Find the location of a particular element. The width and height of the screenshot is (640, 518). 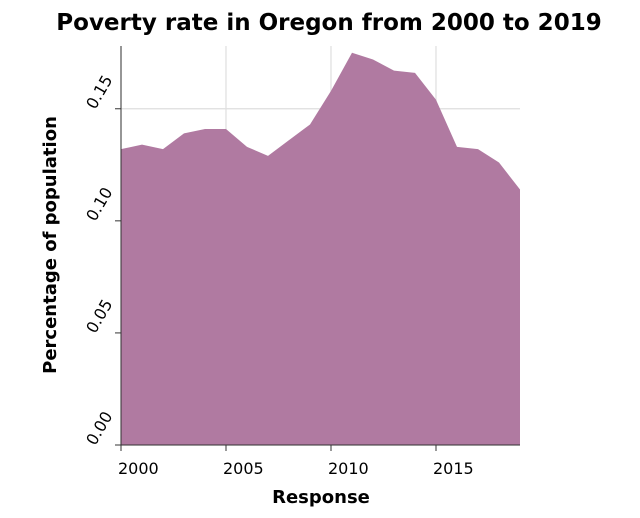

chart-title: Poverty rate in Oregon from 2000 to 2019 is located at coordinates (328, 23).